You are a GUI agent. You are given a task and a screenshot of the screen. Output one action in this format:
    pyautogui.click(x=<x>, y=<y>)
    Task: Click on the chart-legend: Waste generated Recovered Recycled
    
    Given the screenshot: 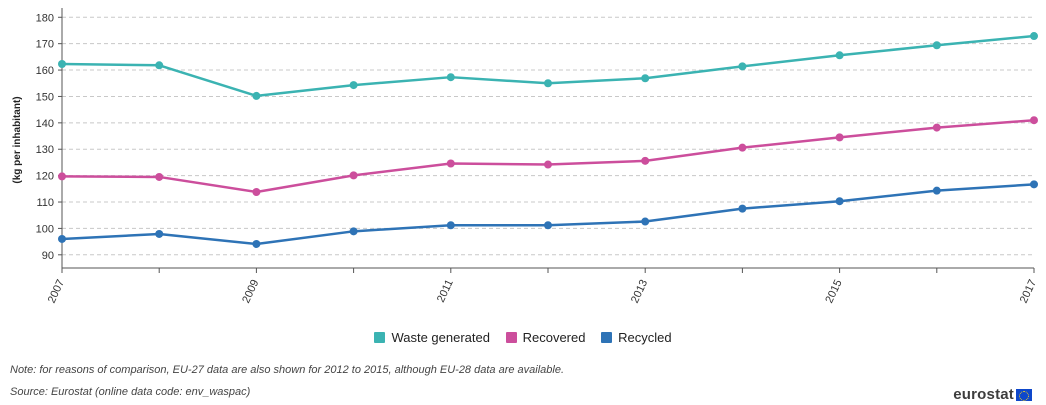 What is the action you would take?
    pyautogui.click(x=523, y=338)
    